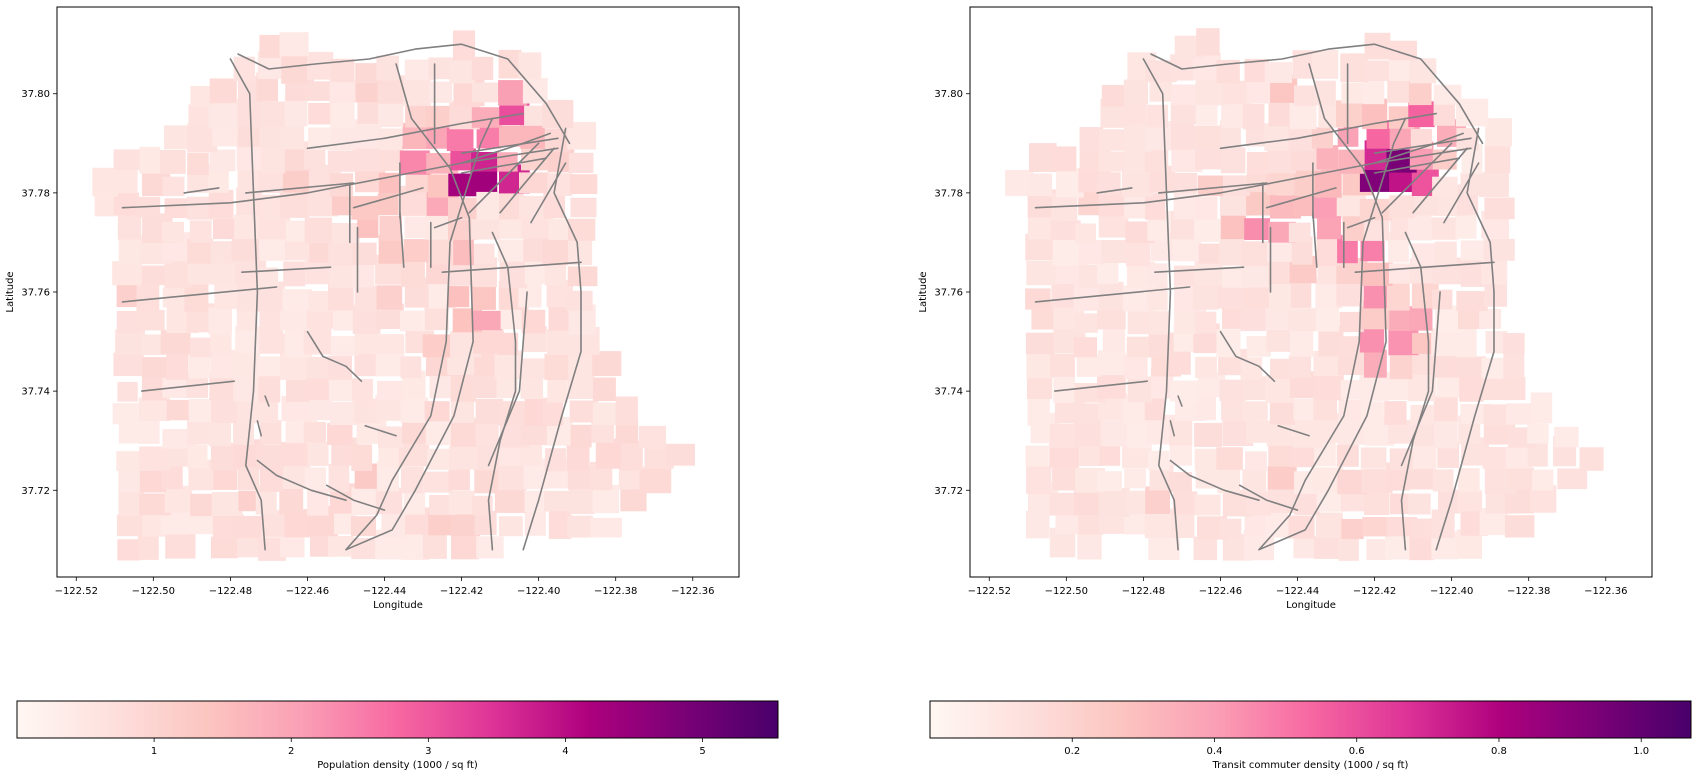 This screenshot has height=776, width=1698. I want to click on x-tick-label: −122.52, so click(76, 591).